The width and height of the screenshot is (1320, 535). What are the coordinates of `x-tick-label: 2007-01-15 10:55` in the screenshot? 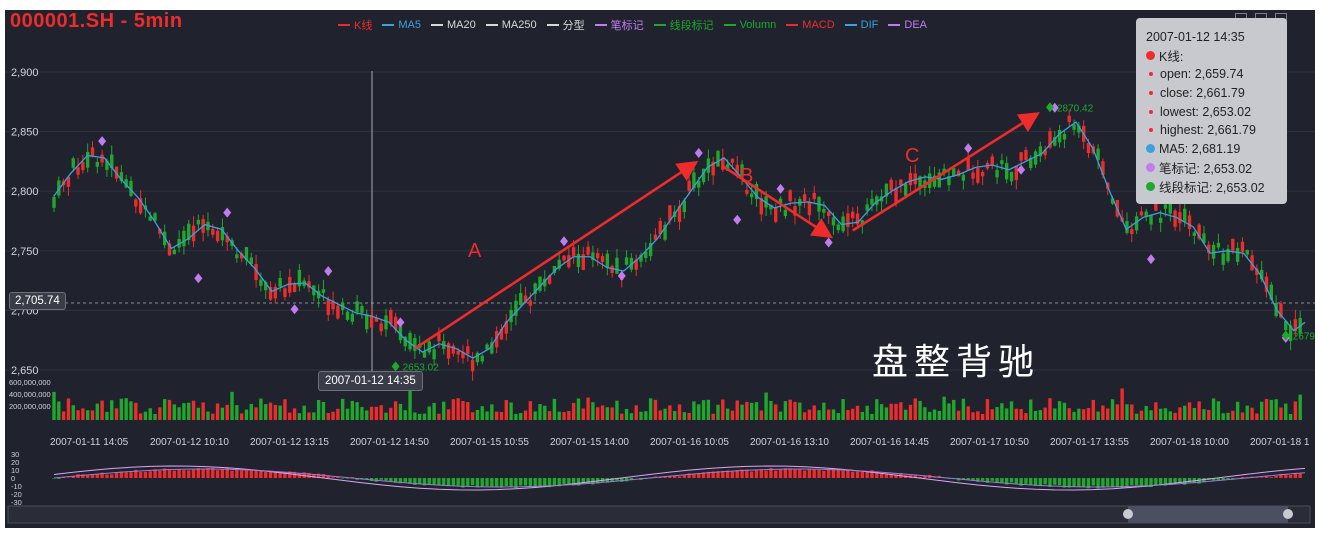 It's located at (489, 442).